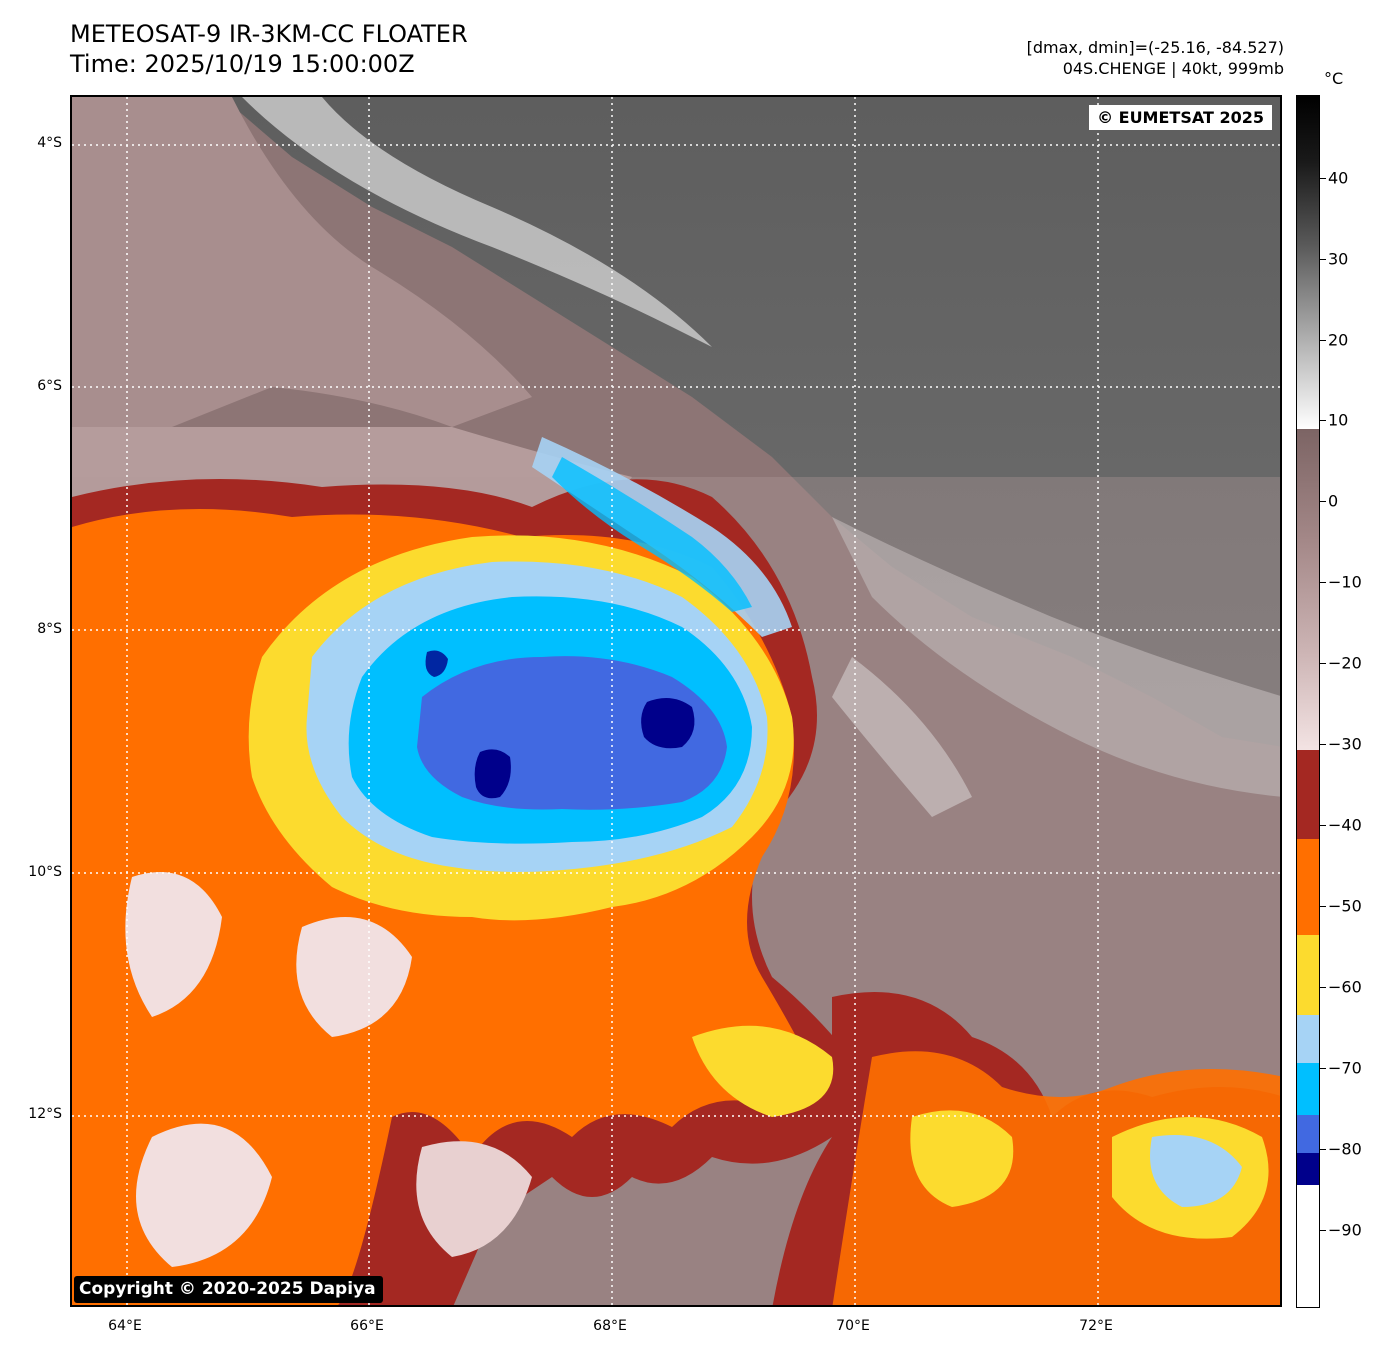  I want to click on colorbar-orange-segment, so click(1308, 887).